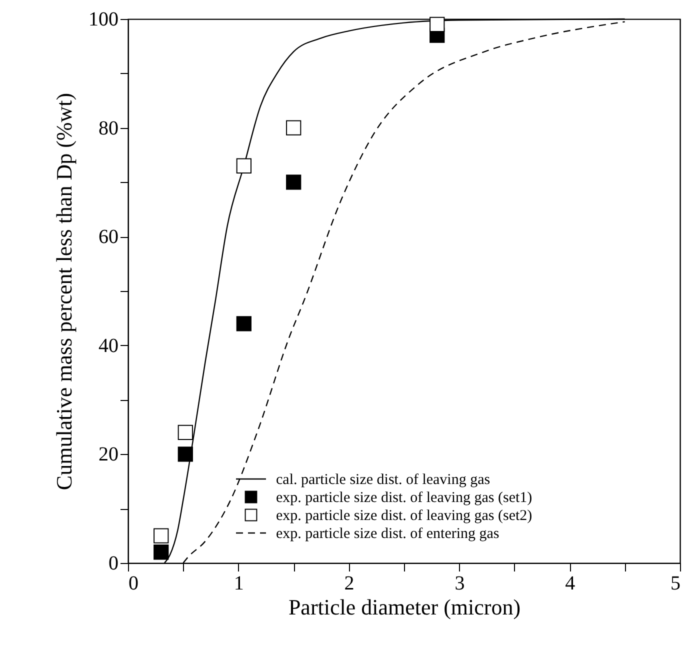 This screenshot has height=648, width=686. What do you see at coordinates (239, 583) in the screenshot?
I see `x-tick-label: 1` at bounding box center [239, 583].